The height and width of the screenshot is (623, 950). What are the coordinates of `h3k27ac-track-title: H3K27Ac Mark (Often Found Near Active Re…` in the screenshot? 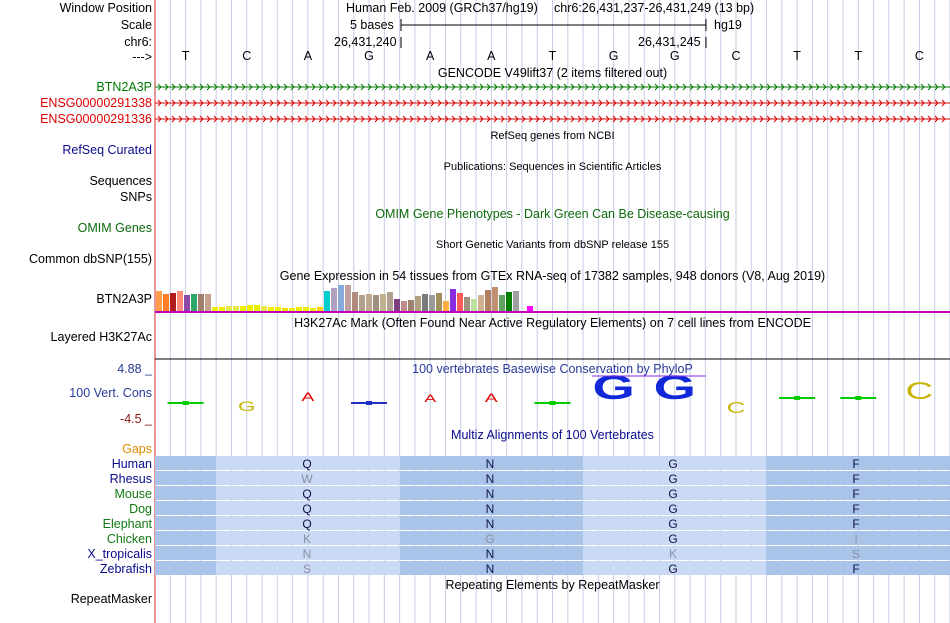 It's located at (552, 323).